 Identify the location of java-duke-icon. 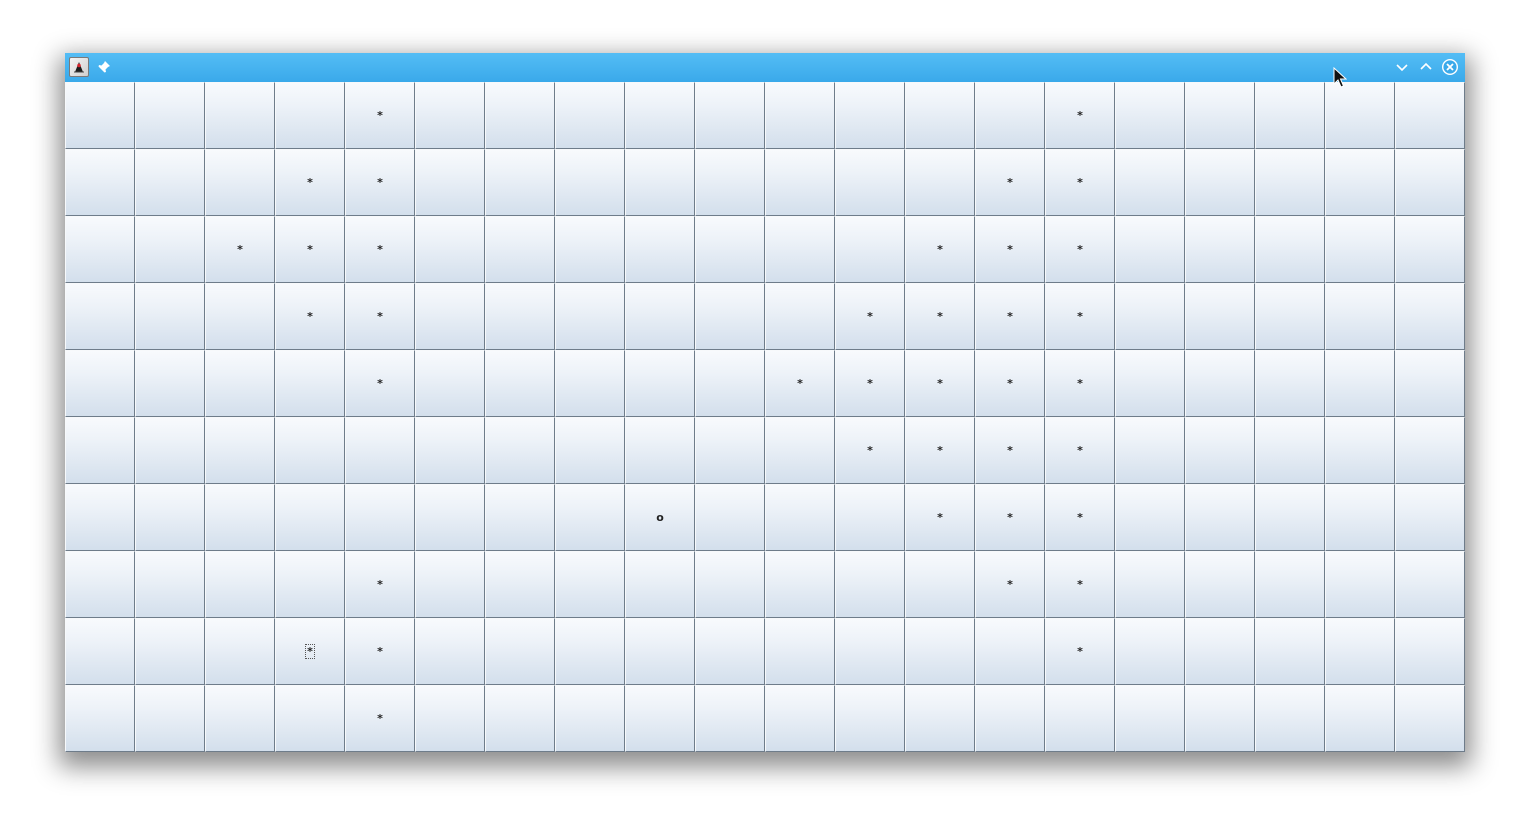
(79, 67).